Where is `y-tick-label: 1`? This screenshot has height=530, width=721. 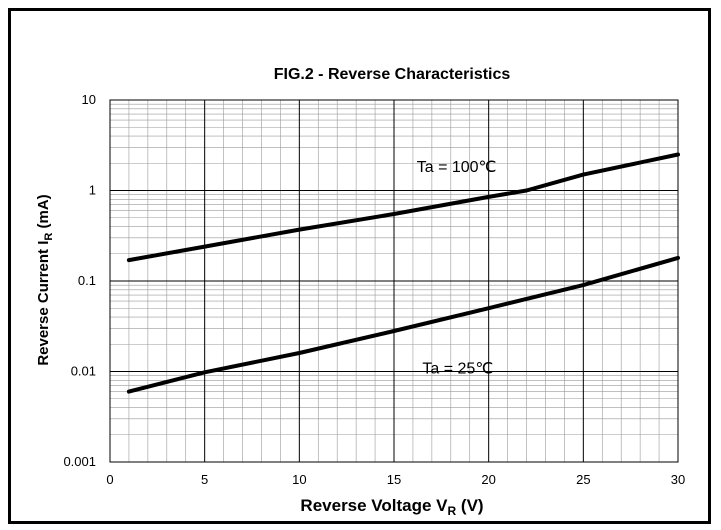 y-tick-label: 1 is located at coordinates (92, 190).